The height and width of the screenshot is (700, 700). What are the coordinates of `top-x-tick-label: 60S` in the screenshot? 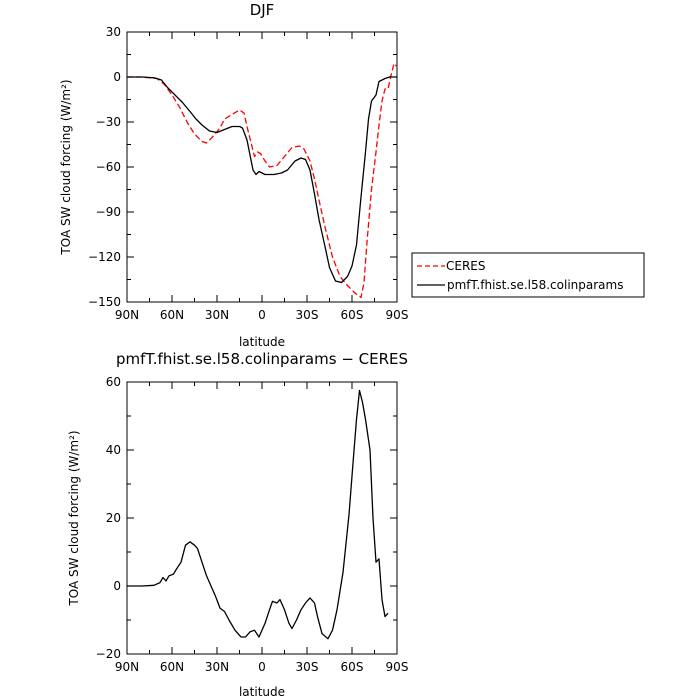 It's located at (352, 315).